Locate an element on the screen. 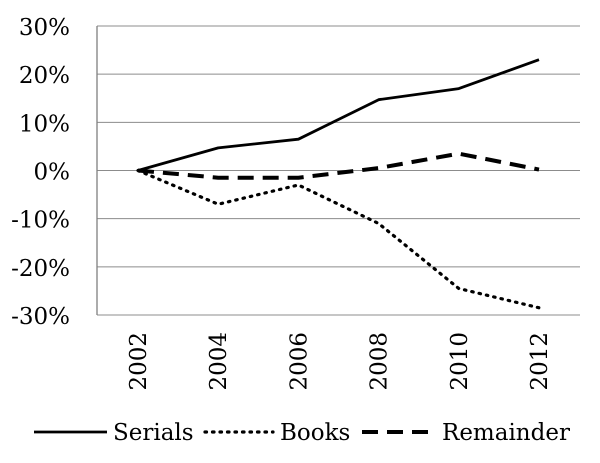 The height and width of the screenshot is (463, 600). y-tick-label: 30% is located at coordinates (44, 28).